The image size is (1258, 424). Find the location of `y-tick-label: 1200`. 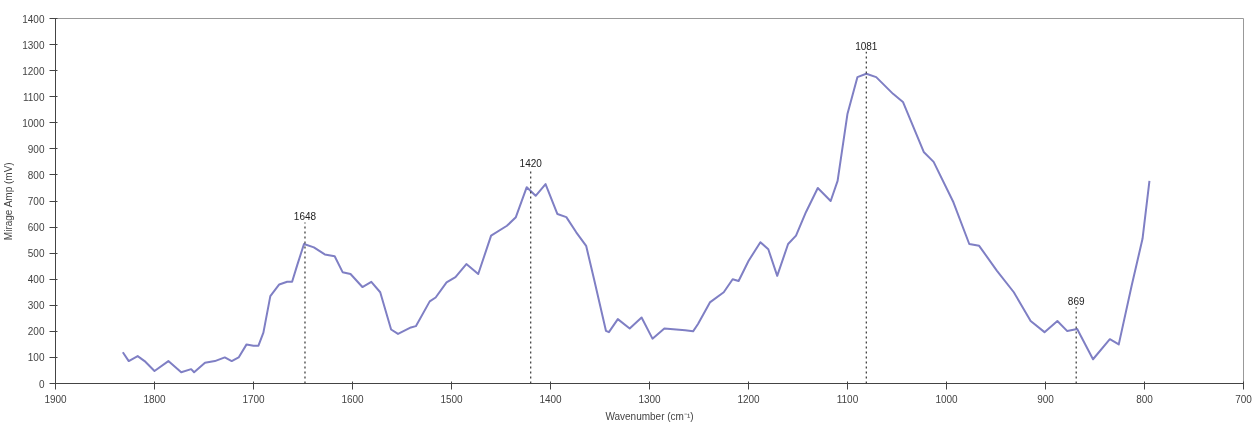

y-tick-label: 1200 is located at coordinates (33, 71).